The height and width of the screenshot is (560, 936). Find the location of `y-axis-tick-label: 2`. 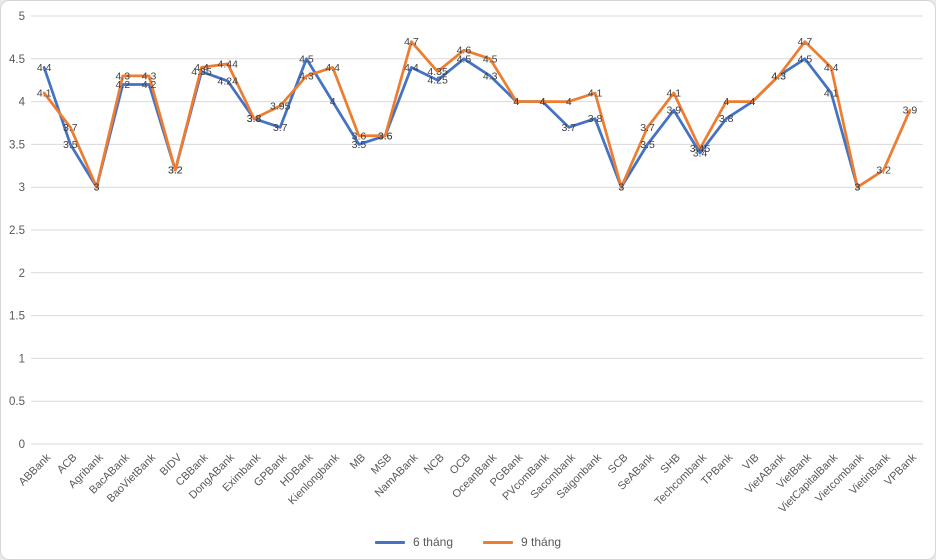

y-axis-tick-label: 2 is located at coordinates (22, 274).